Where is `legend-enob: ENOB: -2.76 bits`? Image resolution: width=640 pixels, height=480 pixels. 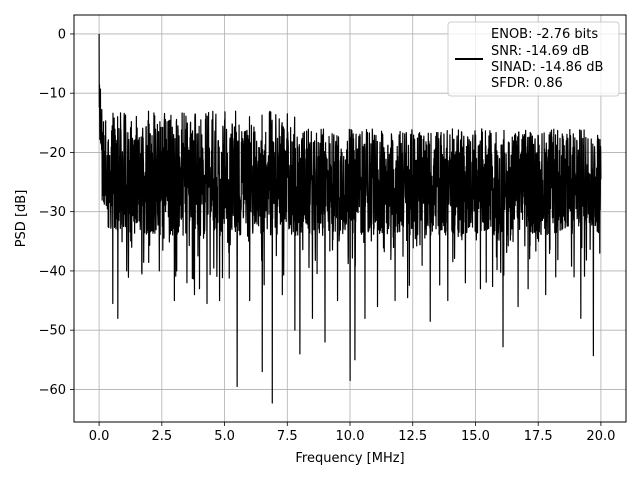 legend-enob: ENOB: -2.76 bits is located at coordinates (544, 34).